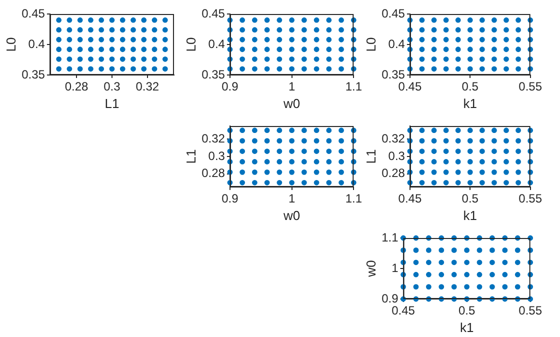  I want to click on y-tick-label: 0.45, so click(34, 13).